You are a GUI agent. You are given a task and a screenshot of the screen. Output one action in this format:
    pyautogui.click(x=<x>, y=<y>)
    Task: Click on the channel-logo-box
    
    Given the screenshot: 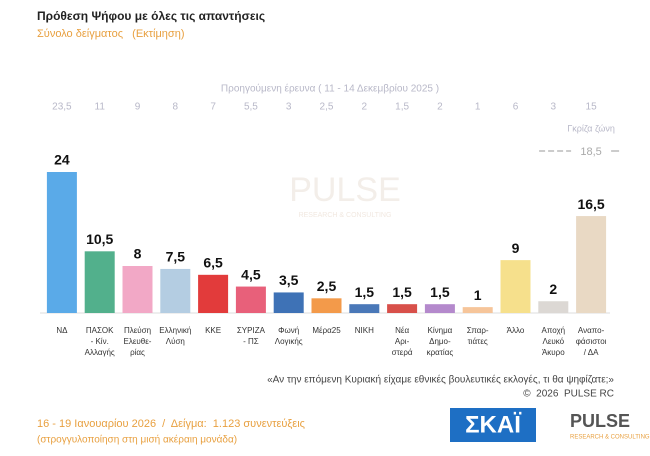 What is the action you would take?
    pyautogui.click(x=493, y=425)
    